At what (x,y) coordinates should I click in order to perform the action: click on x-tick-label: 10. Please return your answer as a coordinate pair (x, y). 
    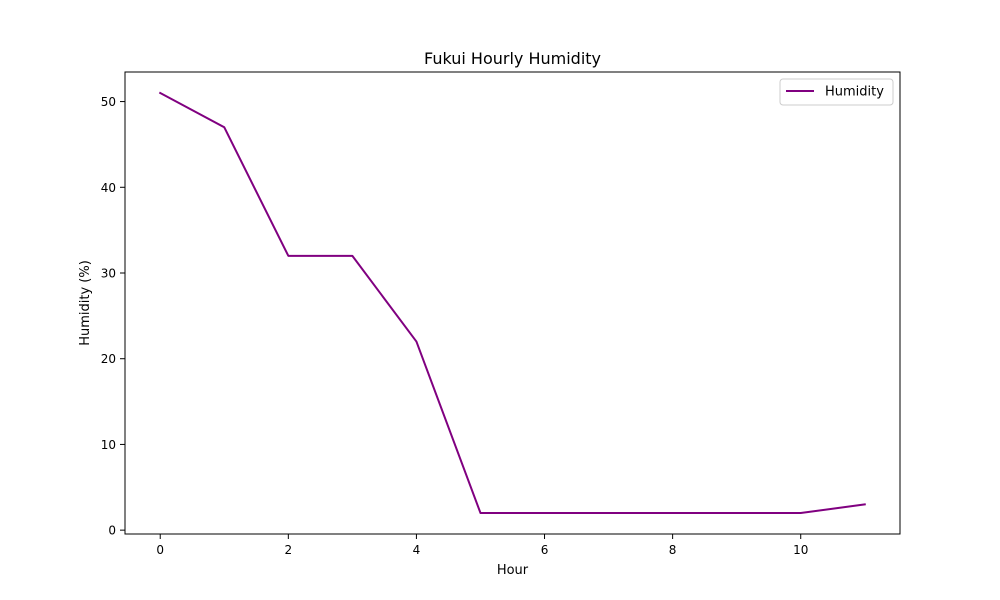
    Looking at the image, I should click on (800, 550).